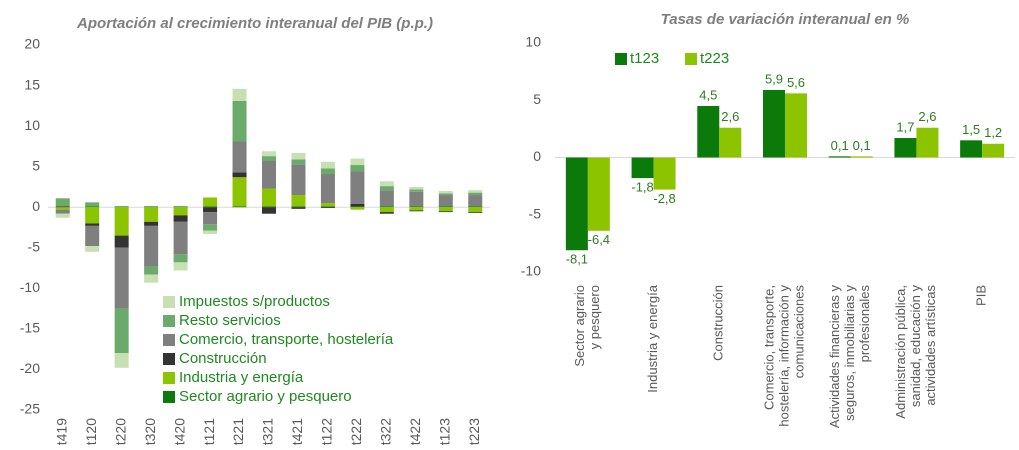 Image resolution: width=1019 pixels, height=450 pixels. I want to click on x-tick-label: t220, so click(120, 431).